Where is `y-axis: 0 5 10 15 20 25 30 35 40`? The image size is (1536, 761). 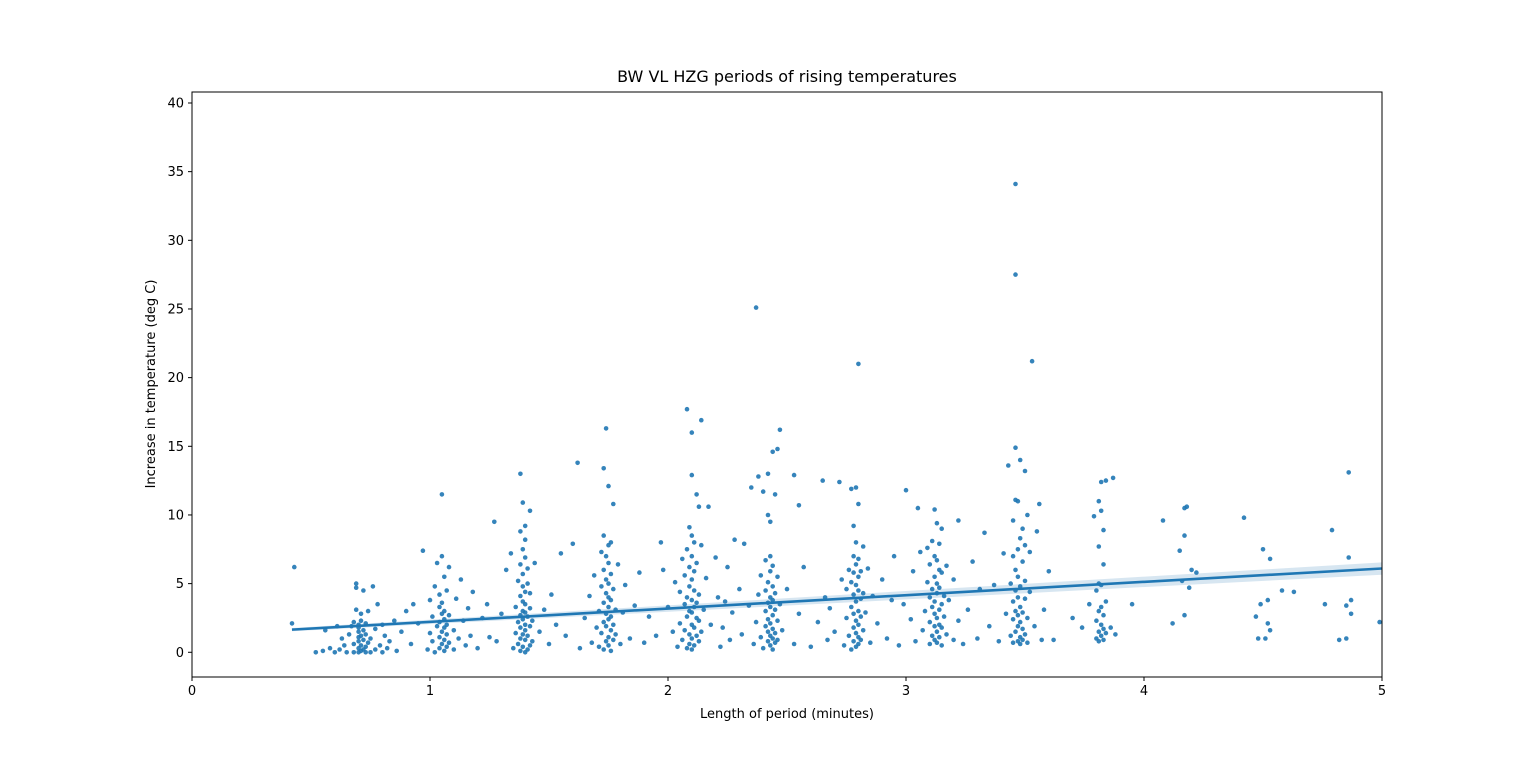 y-axis: 0 5 10 15 20 25 30 35 40 is located at coordinates (179, 378).